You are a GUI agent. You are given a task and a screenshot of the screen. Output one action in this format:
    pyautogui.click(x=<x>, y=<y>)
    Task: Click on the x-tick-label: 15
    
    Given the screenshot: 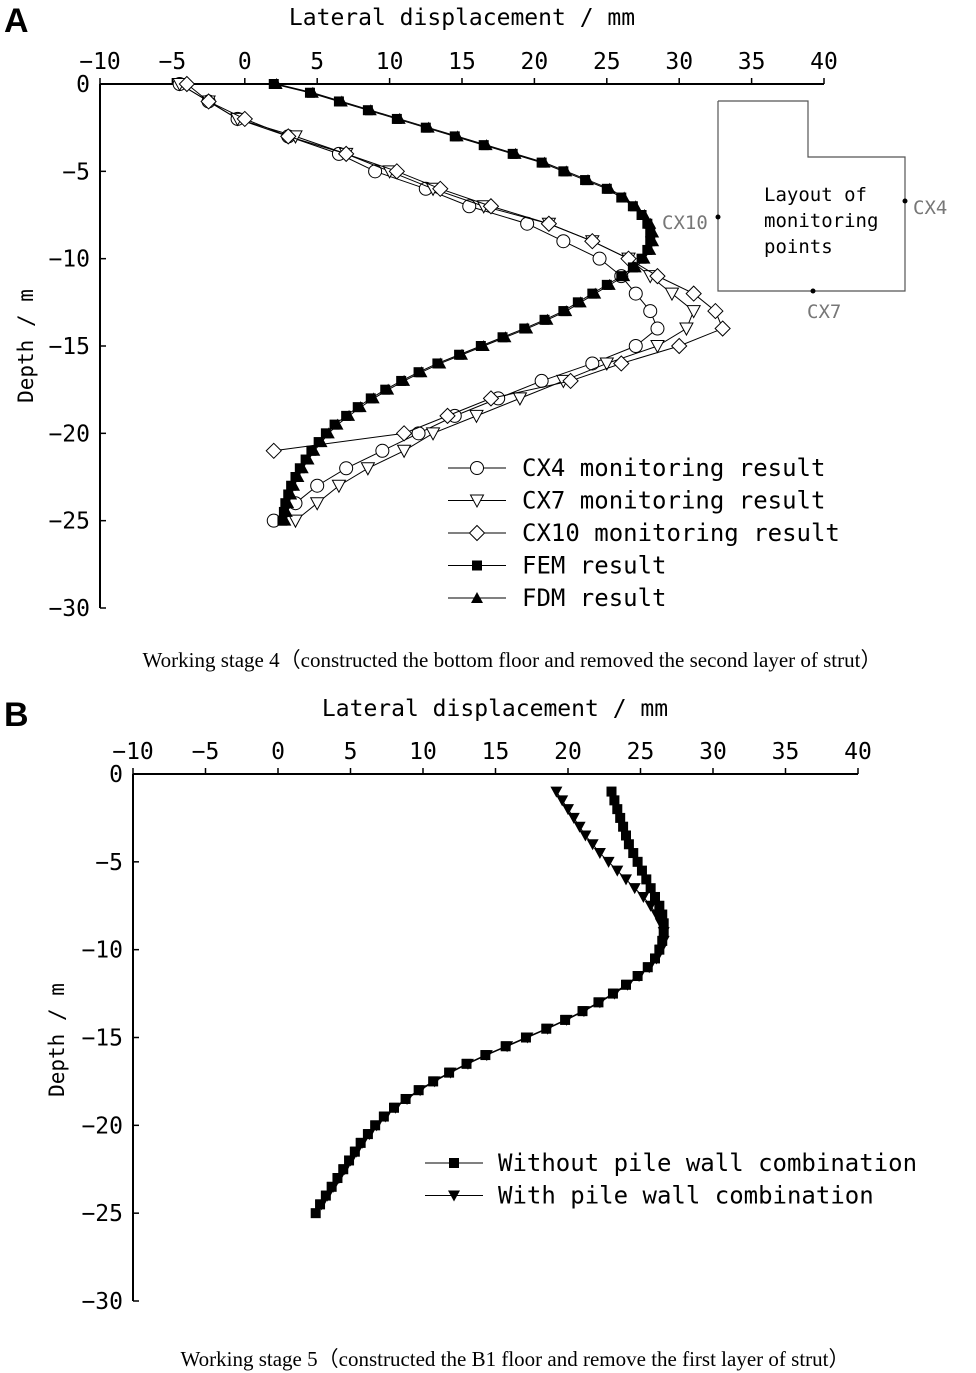 What is the action you would take?
    pyautogui.click(x=496, y=752)
    